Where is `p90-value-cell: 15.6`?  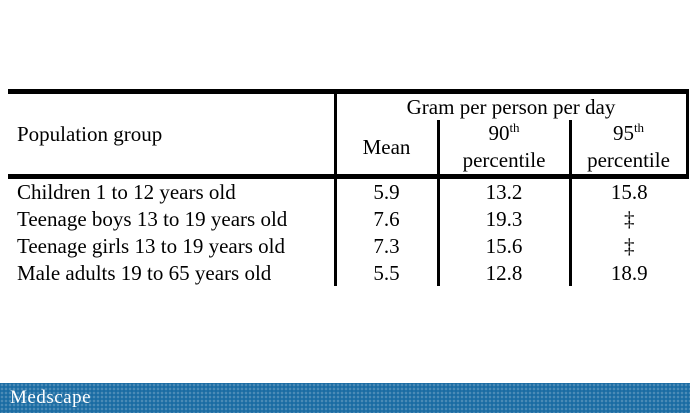
p90-value-cell: 15.6 is located at coordinates (503, 245).